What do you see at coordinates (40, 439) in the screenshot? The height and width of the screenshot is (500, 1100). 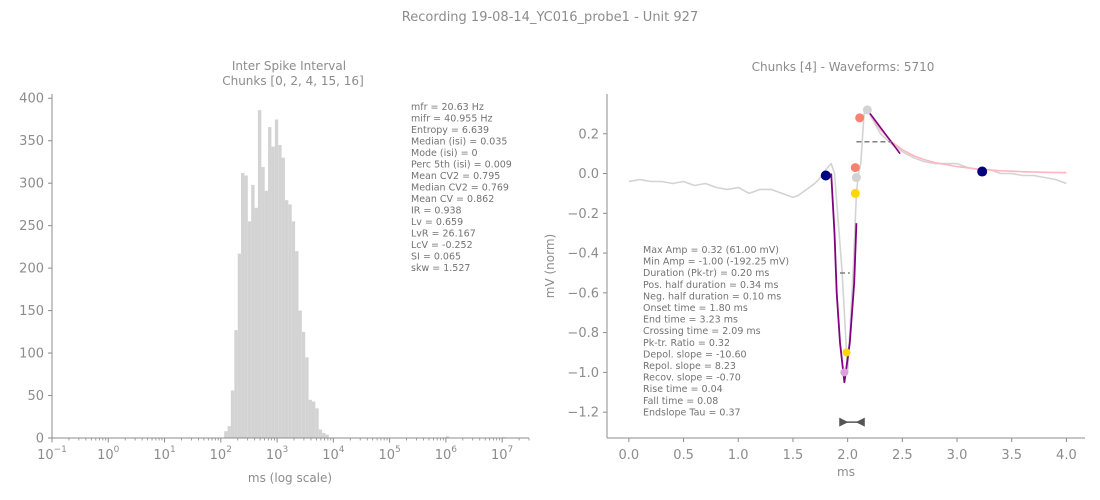 I see `isi-y-tick-label: 0` at bounding box center [40, 439].